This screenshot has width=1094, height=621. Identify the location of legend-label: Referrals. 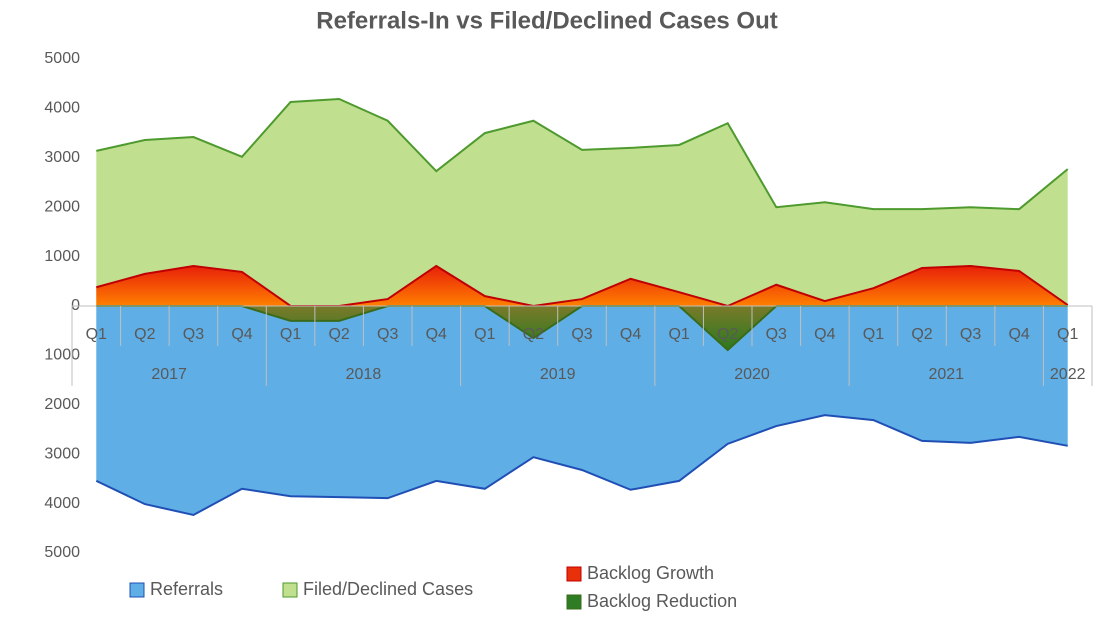
(186, 589).